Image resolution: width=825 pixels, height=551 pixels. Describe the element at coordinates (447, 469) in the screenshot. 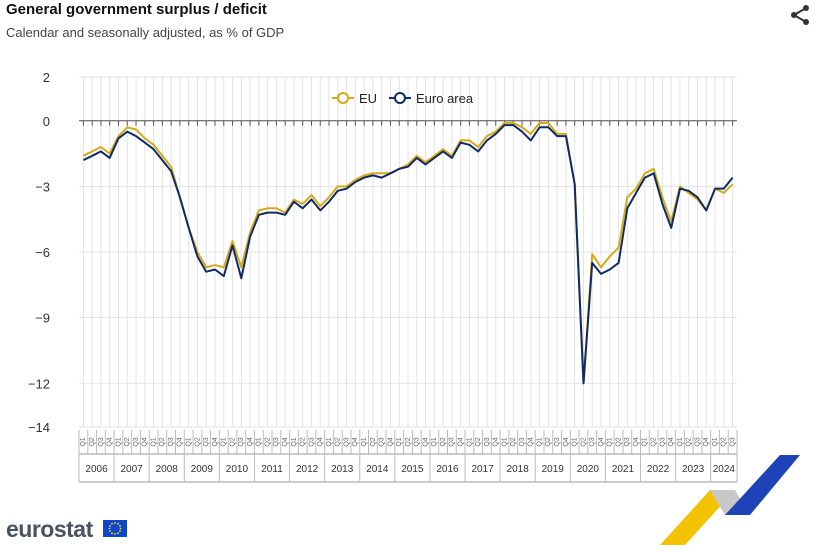

I see `x-year-label: 2016` at that location.